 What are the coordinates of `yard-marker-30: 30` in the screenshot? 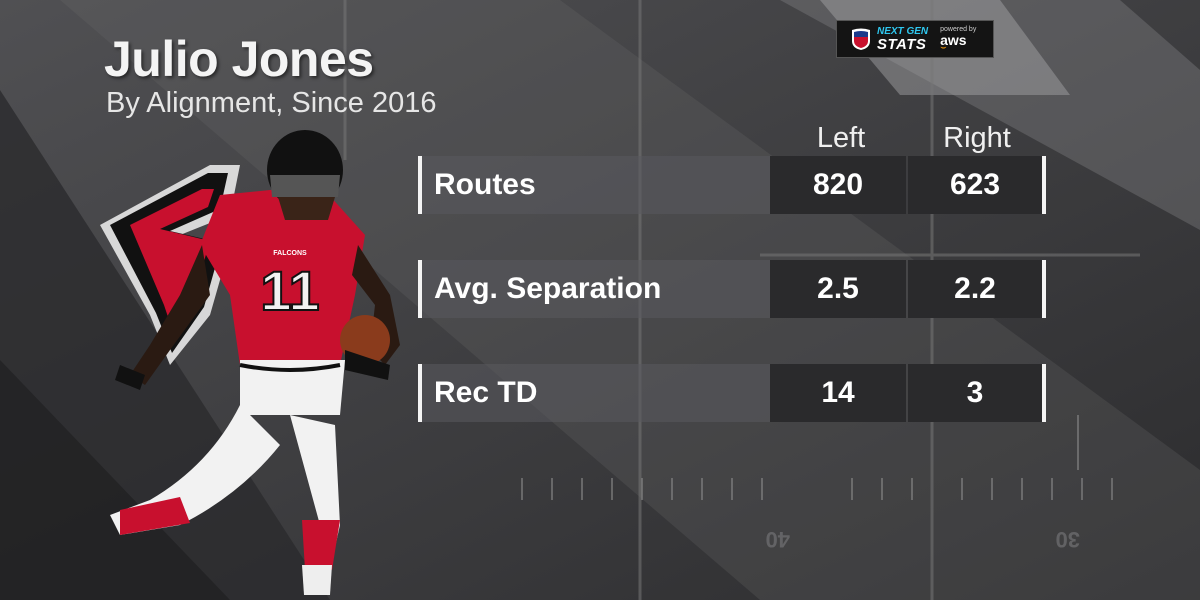 It's located at (1068, 539).